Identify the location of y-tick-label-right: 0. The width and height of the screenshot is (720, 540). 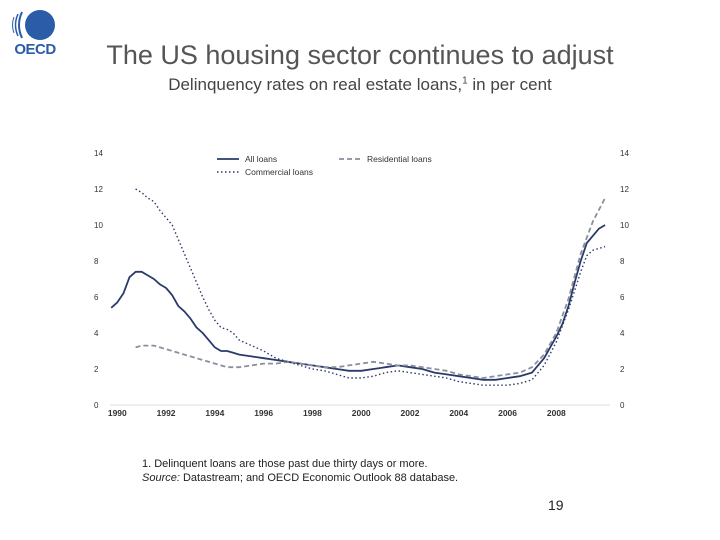
(622, 405).